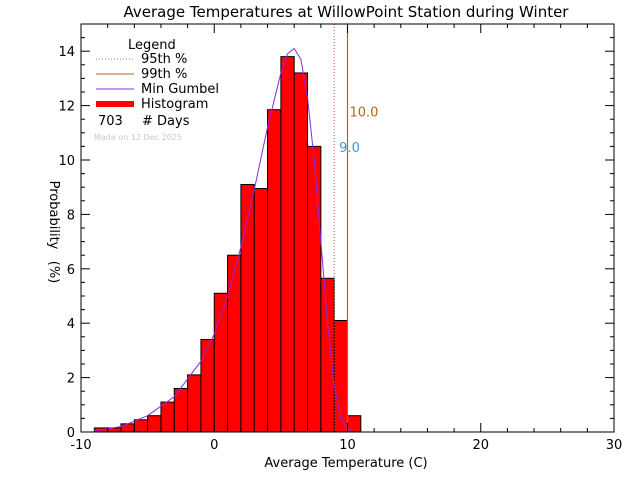 Image resolution: width=640 pixels, height=480 pixels. I want to click on p99-value-label: 10.0, so click(364, 112).